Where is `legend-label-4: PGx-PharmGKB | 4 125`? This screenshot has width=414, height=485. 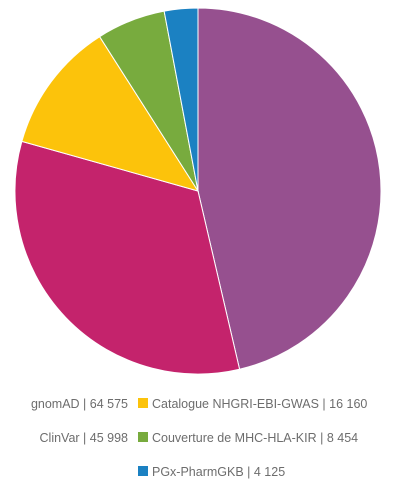
legend-label-4: PGx-PharmGKB | 4 125 is located at coordinates (218, 472).